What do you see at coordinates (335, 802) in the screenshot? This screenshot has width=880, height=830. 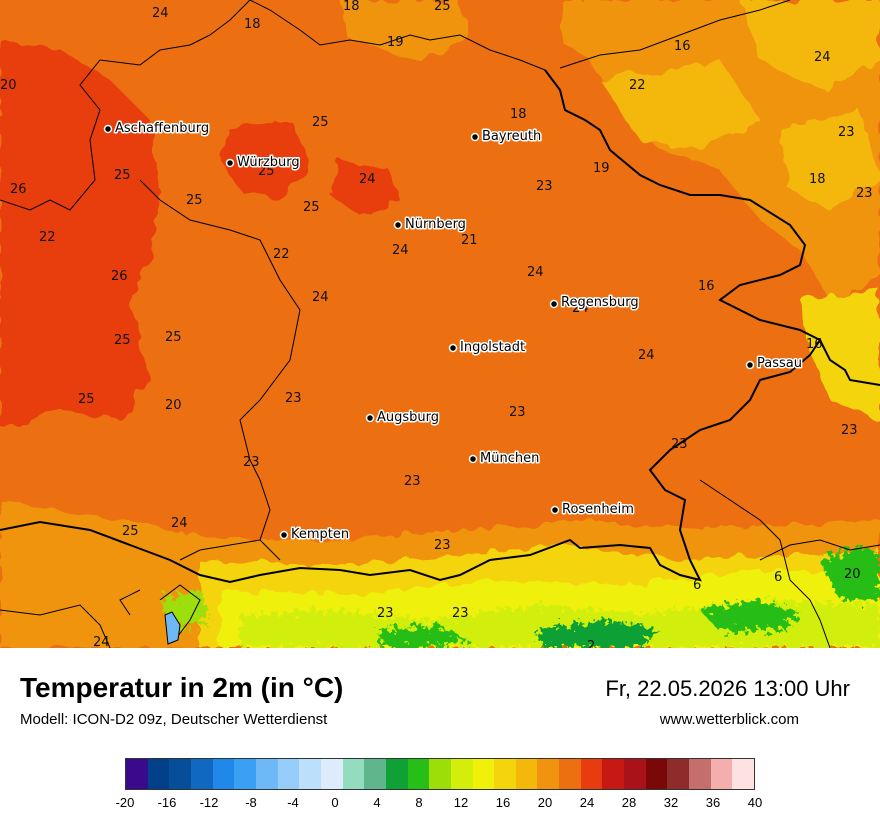 I see `legend-tick-label: 0` at bounding box center [335, 802].